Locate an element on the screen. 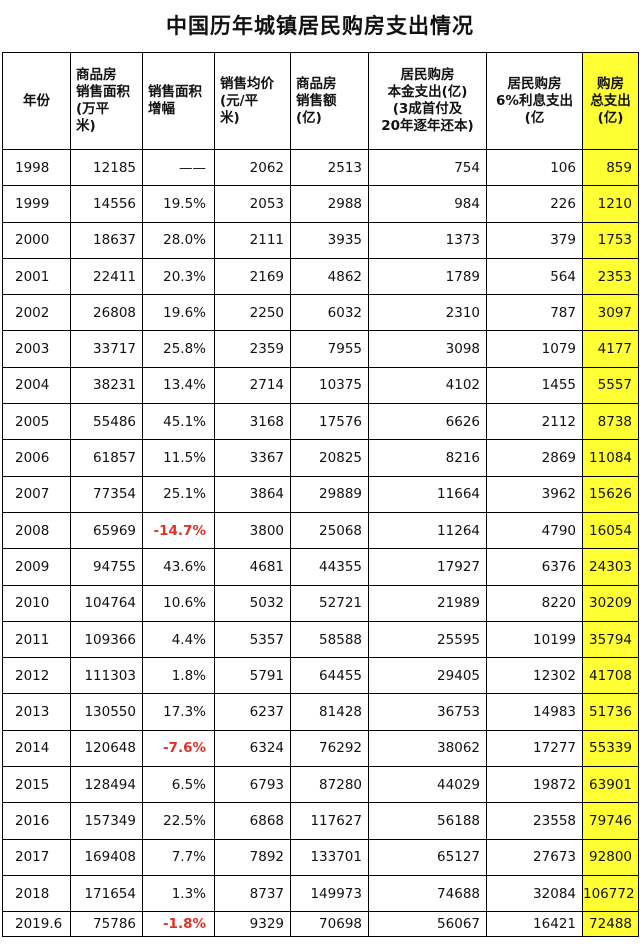  interest-cell: 564 is located at coordinates (534, 276).